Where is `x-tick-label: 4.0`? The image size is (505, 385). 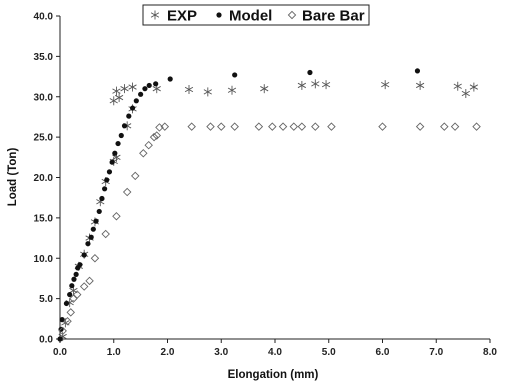 x-tick-label: 4.0 is located at coordinates (275, 352).